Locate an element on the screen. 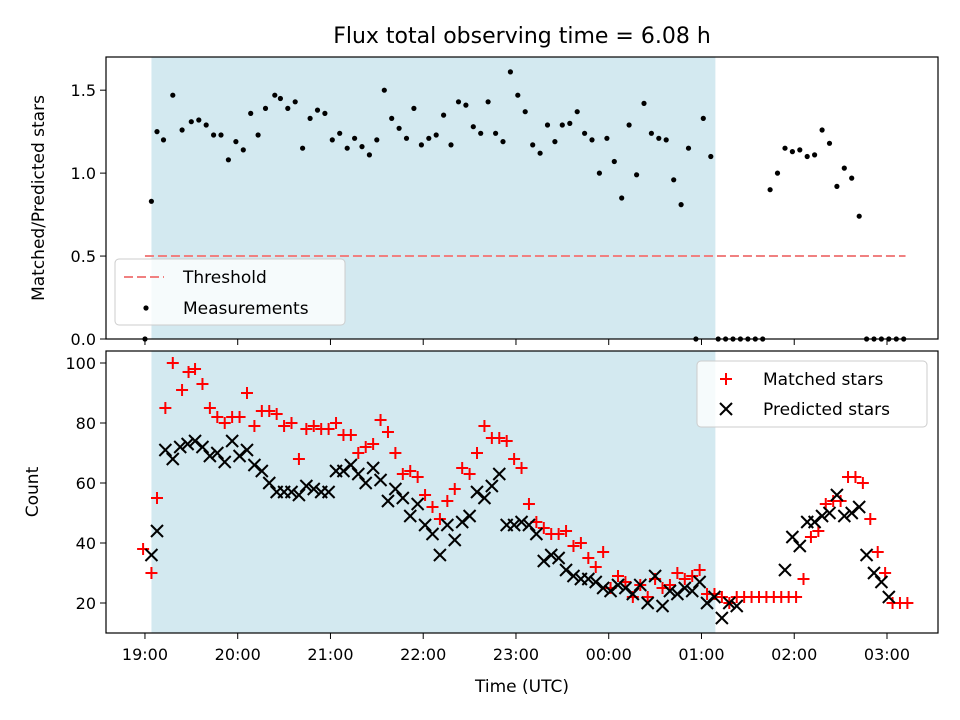 This screenshot has width=960, height=720. top-ytick-label: 0.5 is located at coordinates (83, 256).